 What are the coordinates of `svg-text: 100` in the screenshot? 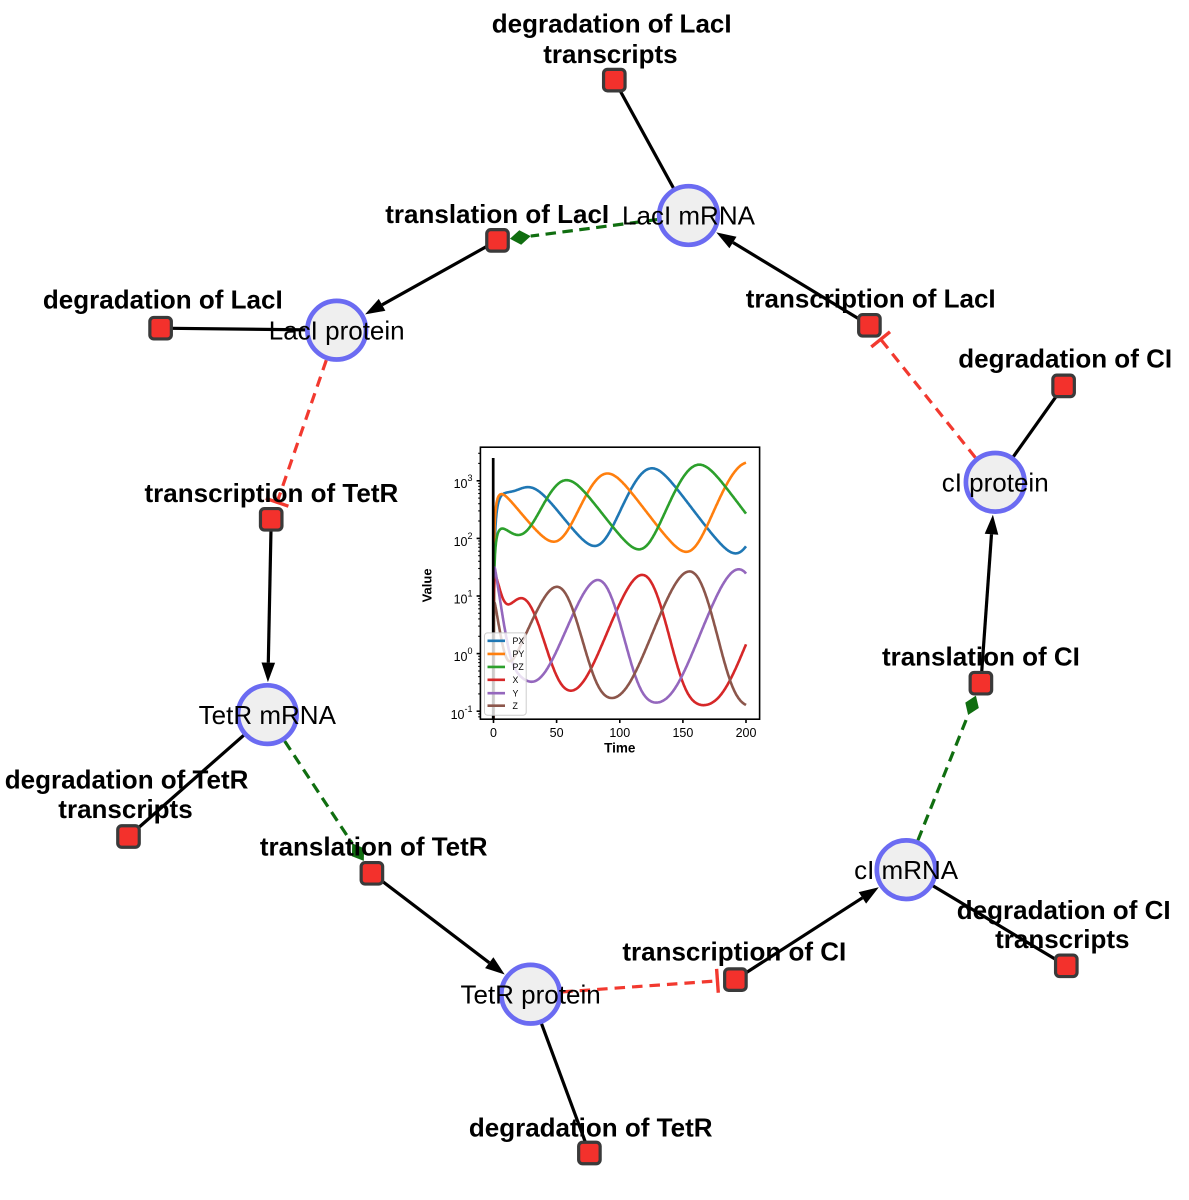 It's located at (619, 733).